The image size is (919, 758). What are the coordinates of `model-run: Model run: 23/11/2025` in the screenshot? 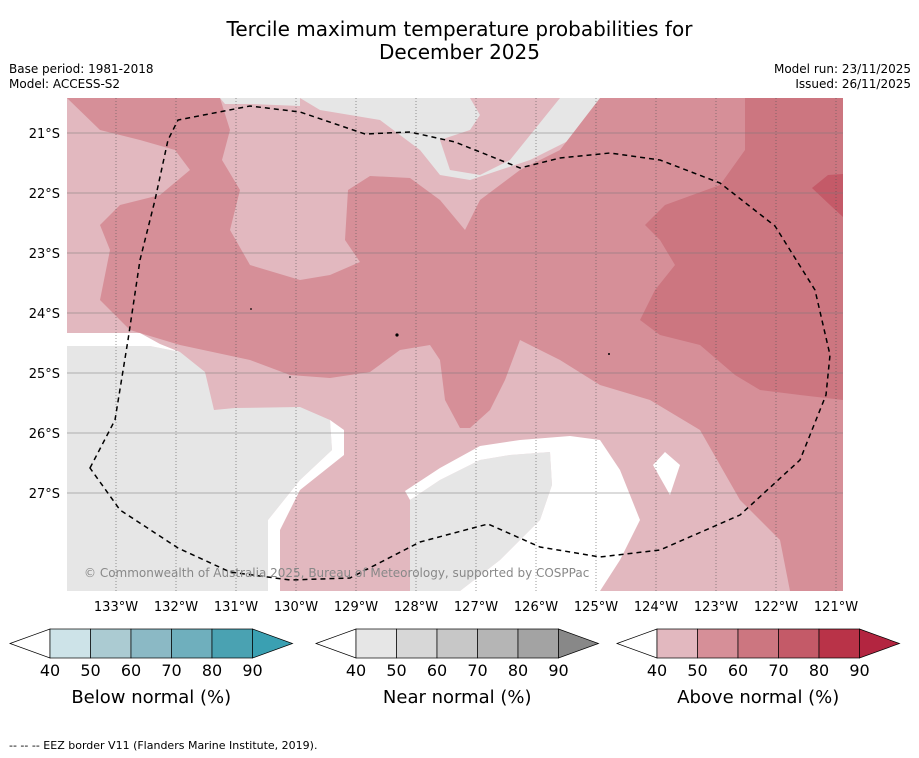 It's located at (842, 69).